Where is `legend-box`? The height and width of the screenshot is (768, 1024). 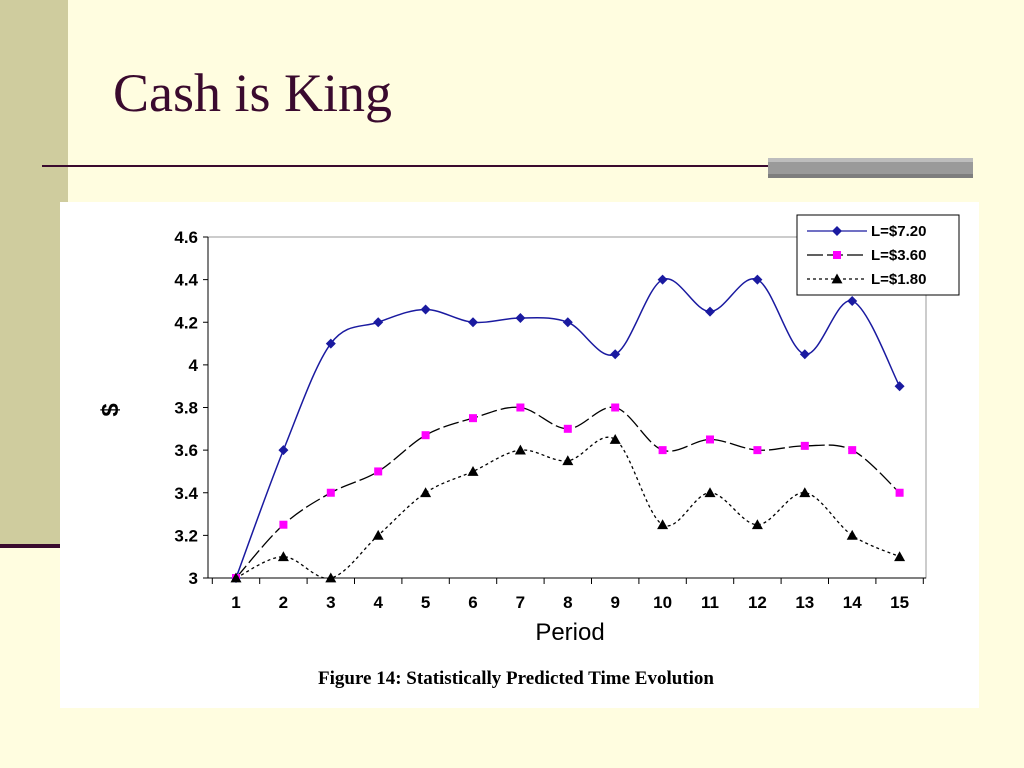
legend-box is located at coordinates (878, 255).